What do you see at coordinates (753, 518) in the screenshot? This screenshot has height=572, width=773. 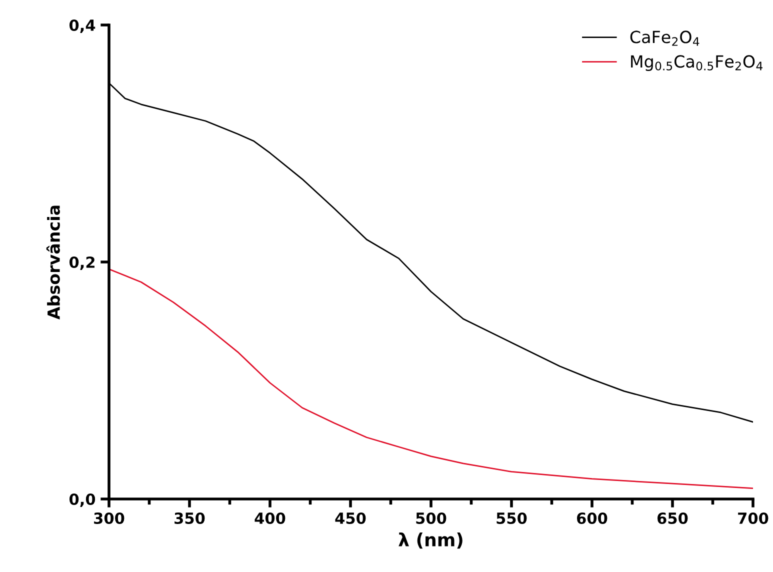 I see `x-tick-label: 700` at bounding box center [753, 518].